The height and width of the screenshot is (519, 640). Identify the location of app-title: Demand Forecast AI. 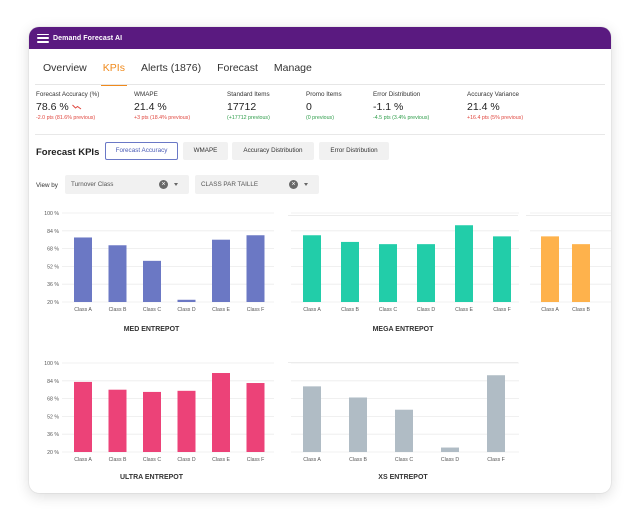
(88, 38).